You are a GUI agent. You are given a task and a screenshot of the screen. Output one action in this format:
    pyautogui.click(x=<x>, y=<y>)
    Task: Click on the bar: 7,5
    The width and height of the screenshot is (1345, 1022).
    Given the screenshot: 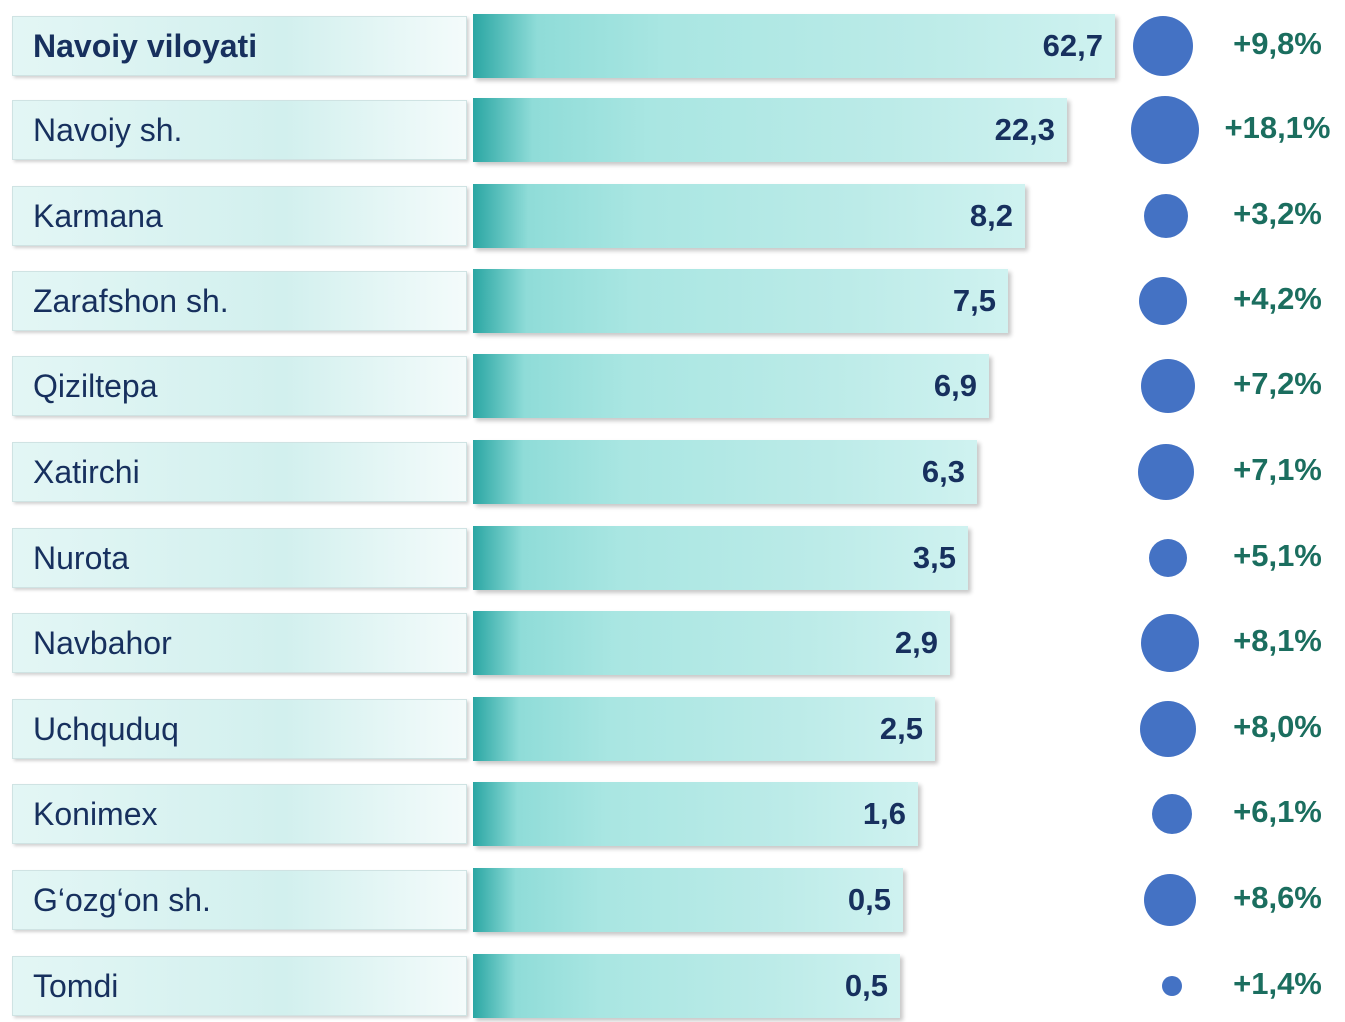 What is the action you would take?
    pyautogui.click(x=740, y=301)
    